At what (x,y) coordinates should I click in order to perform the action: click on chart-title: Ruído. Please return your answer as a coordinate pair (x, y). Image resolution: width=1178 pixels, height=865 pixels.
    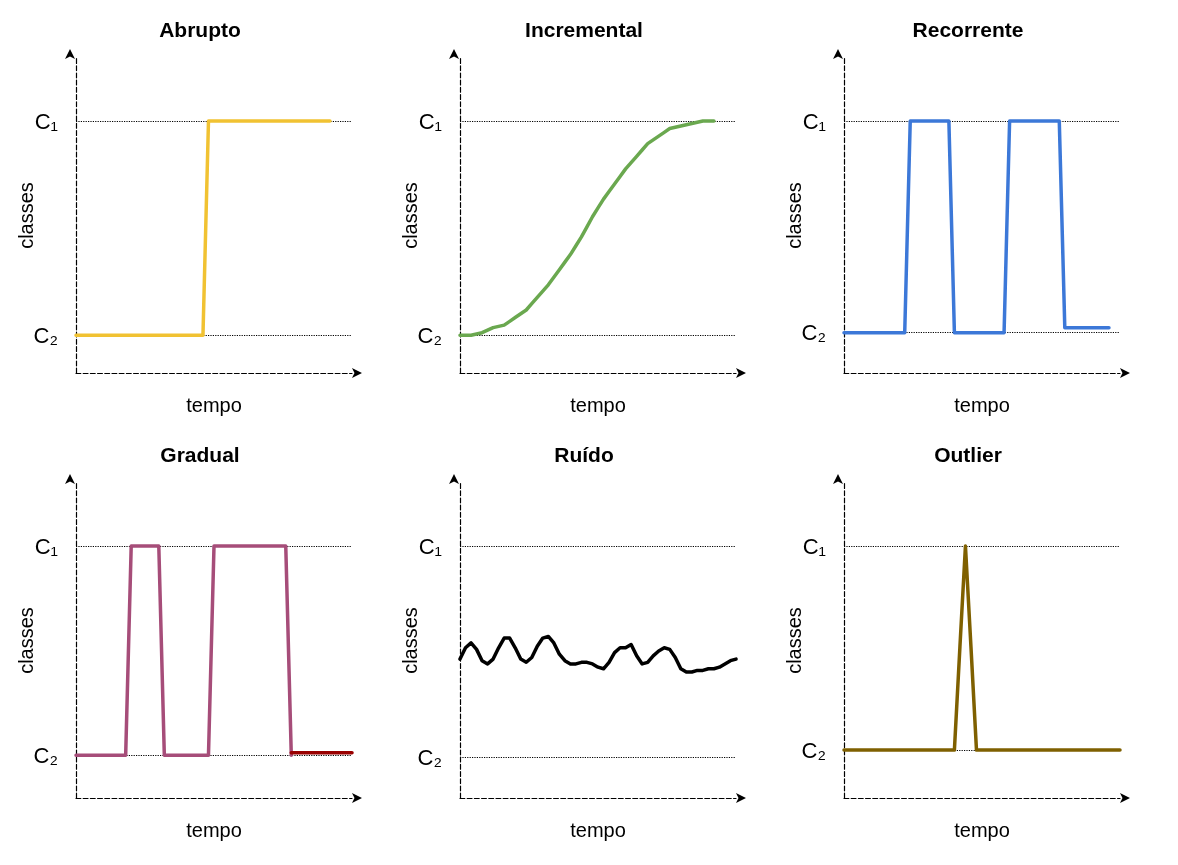
    Looking at the image, I should click on (584, 454).